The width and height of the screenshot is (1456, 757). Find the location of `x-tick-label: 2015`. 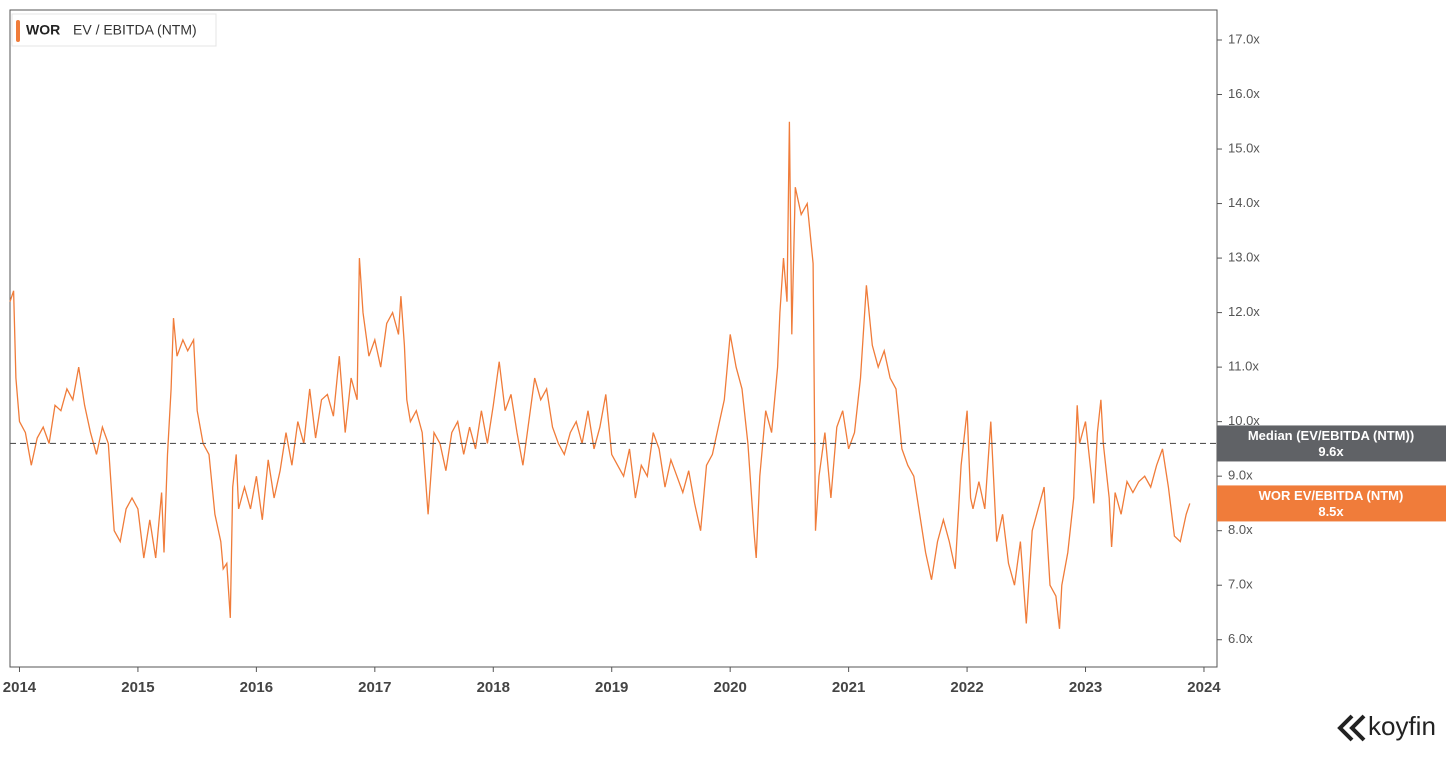

x-tick-label: 2015 is located at coordinates (137, 687).